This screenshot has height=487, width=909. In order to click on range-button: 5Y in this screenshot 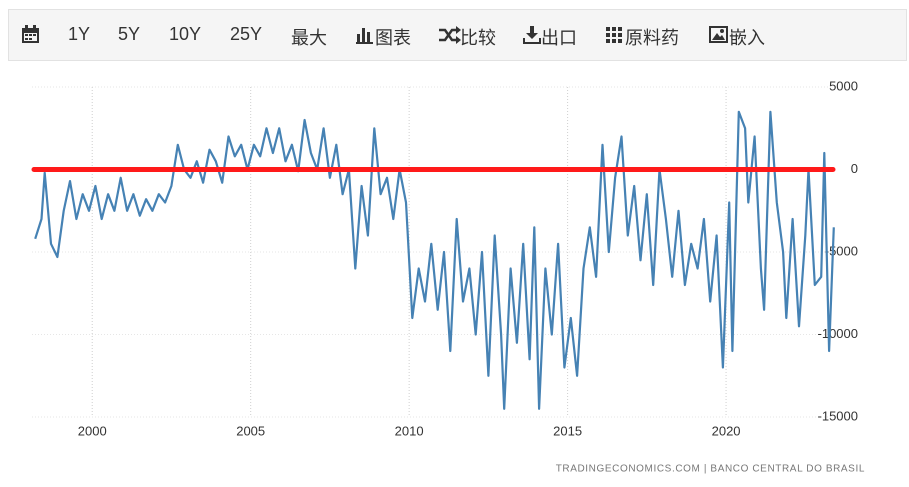, I will do `click(129, 34)`.